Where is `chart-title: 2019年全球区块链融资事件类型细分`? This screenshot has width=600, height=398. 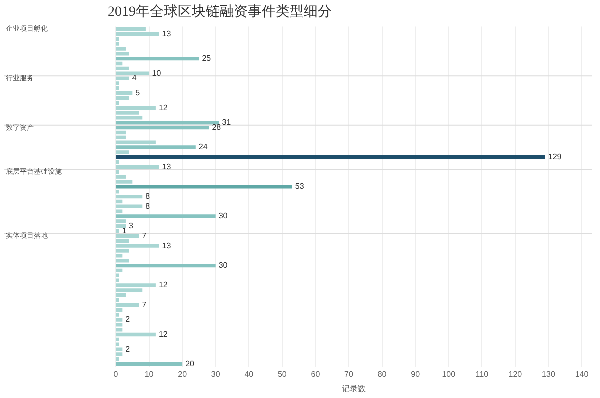 chart-title: 2019年全球区块链融资事件类型细分 is located at coordinates (220, 12).